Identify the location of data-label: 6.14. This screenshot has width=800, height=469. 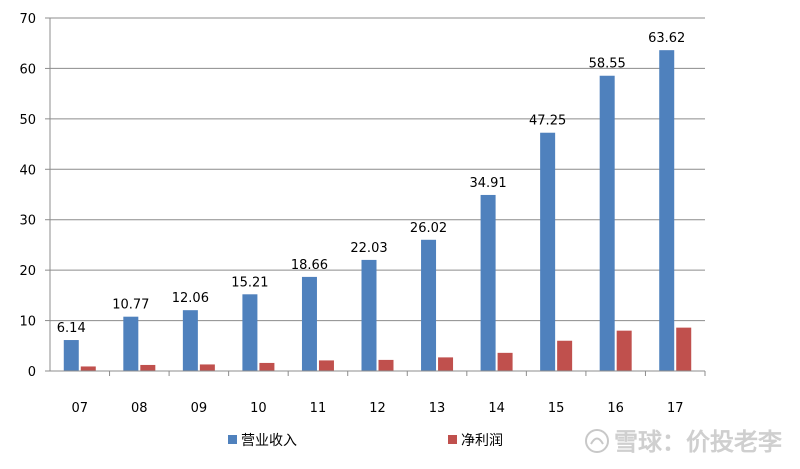
(71, 328).